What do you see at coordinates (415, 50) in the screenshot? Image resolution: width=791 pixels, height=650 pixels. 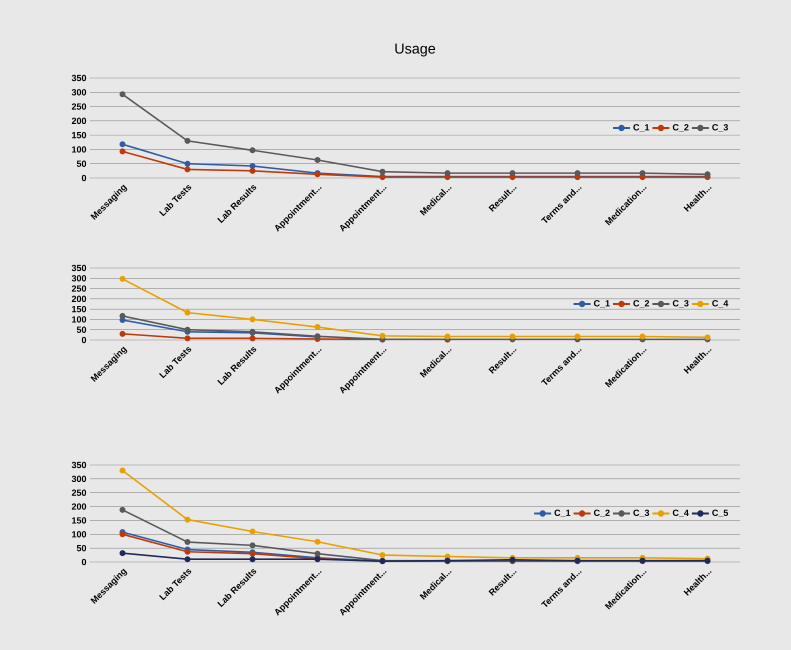 I see `chart-title: Usage` at bounding box center [415, 50].